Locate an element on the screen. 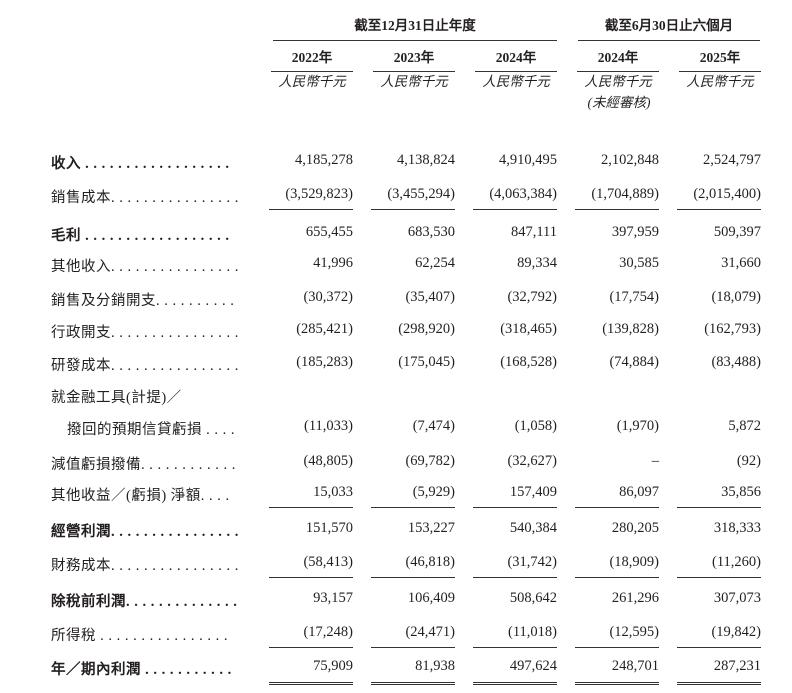 Image resolution: width=792 pixels, height=693 pixels. cell-value: (32,627) is located at coordinates (532, 461).